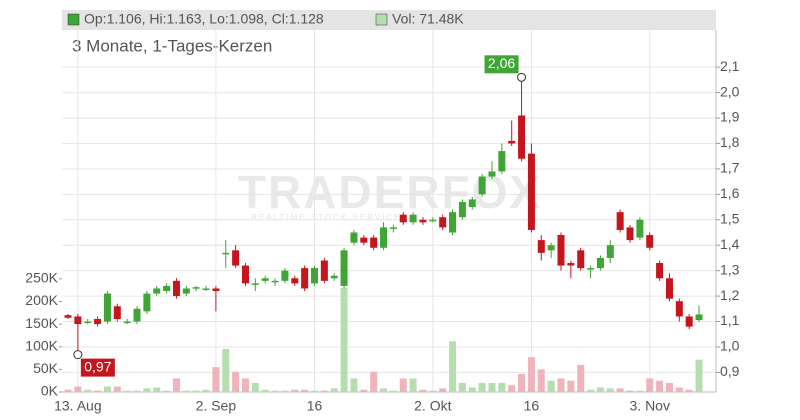  I want to click on x-tick-label: 3. Nov, so click(650, 406).